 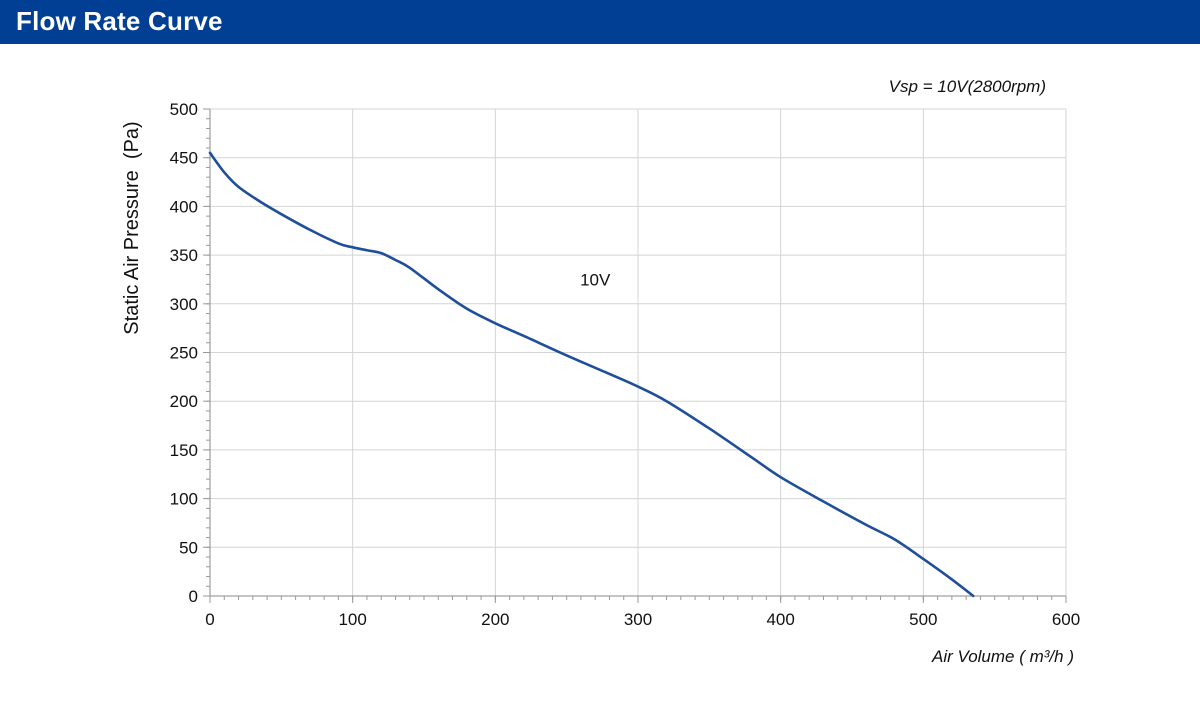 What do you see at coordinates (184, 255) in the screenshot?
I see `y-tick-label: 350` at bounding box center [184, 255].